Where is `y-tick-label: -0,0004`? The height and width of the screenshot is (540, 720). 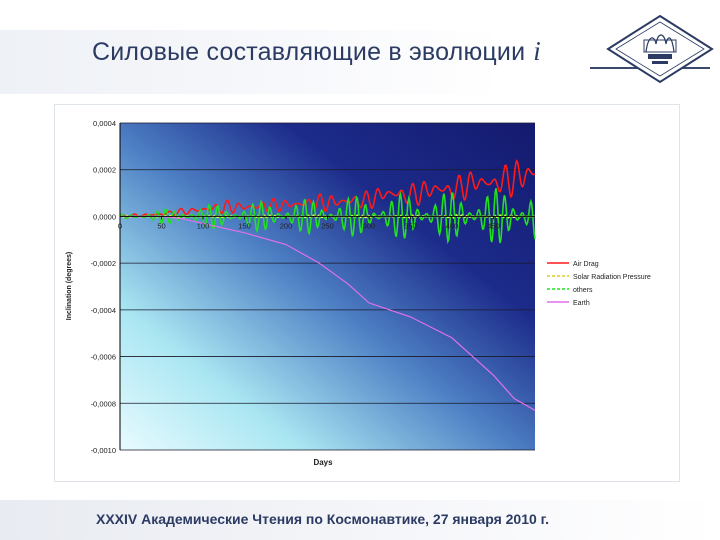
y-tick-label: -0,0004 is located at coordinates (103, 310).